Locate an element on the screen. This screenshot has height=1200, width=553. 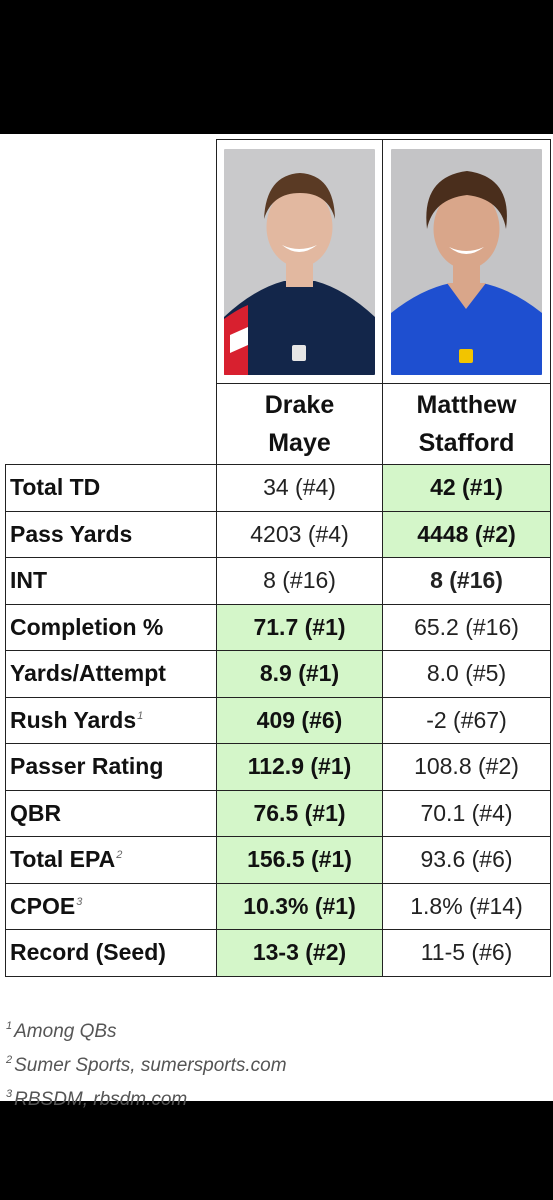
player-name-stafford: Matthew Stafford is located at coordinates (466, 424).